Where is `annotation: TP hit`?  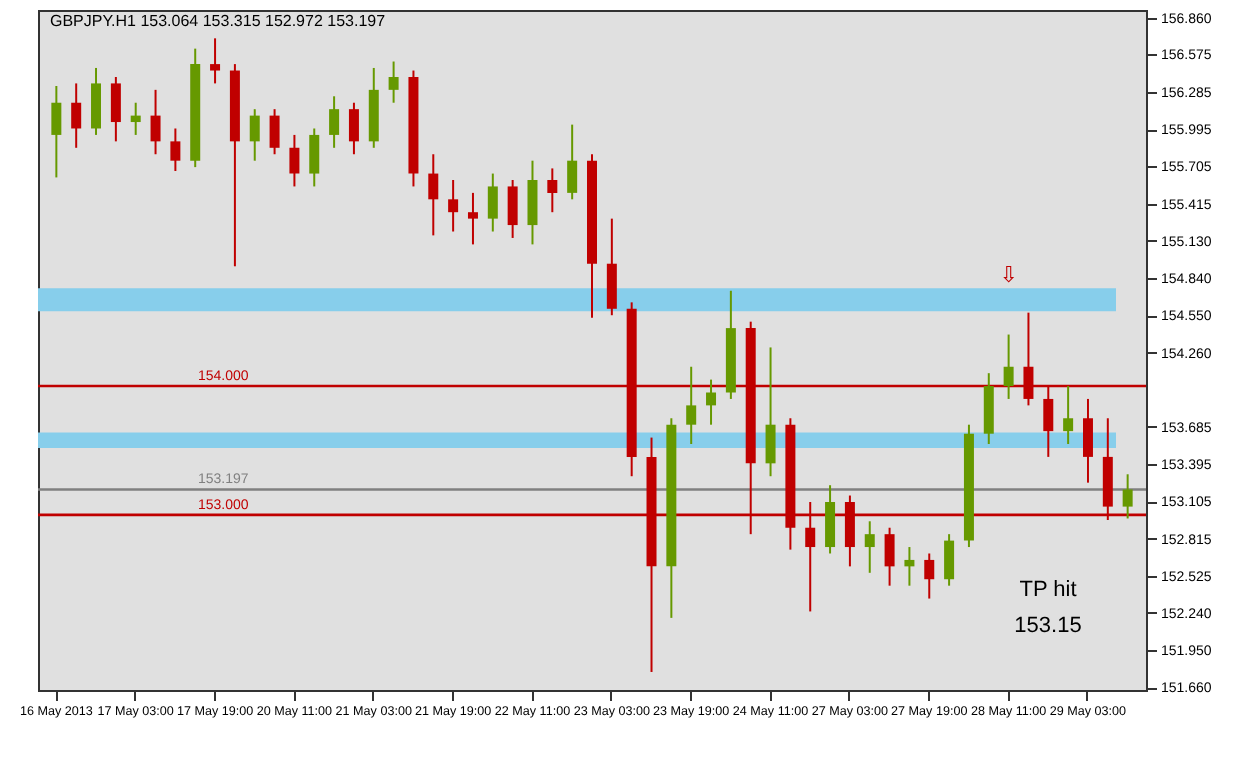 annotation: TP hit is located at coordinates (1048, 590).